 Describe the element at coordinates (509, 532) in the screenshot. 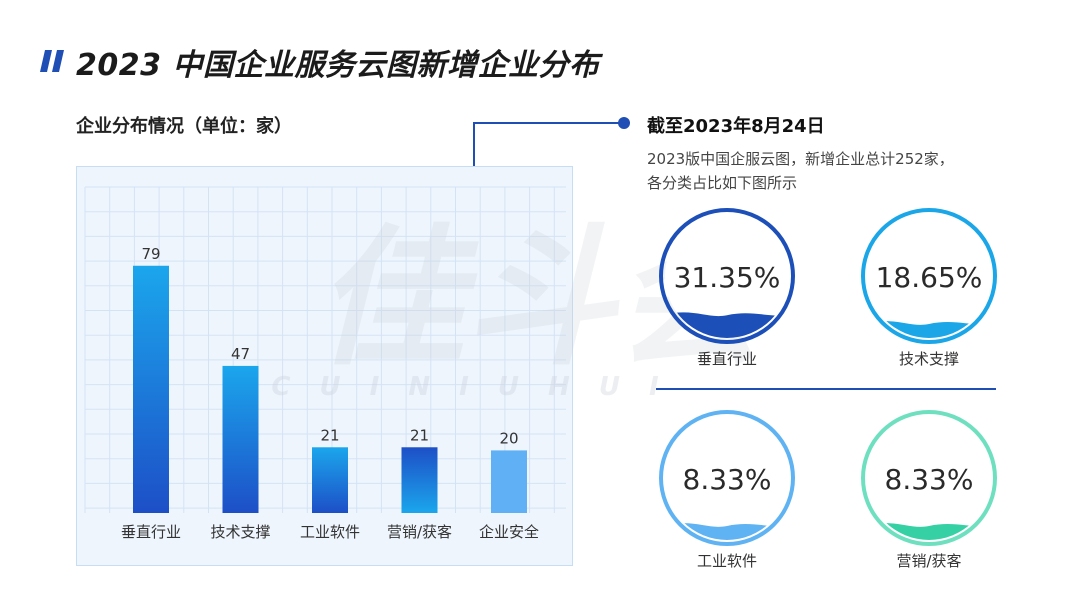

I see `category-label: 企业安全` at that location.